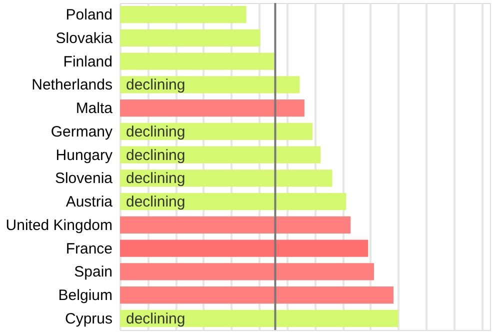 Image resolution: width=500 pixels, height=333 pixels. What do you see at coordinates (95, 109) in the screenshot?
I see `y-tick-label: Malta` at bounding box center [95, 109].